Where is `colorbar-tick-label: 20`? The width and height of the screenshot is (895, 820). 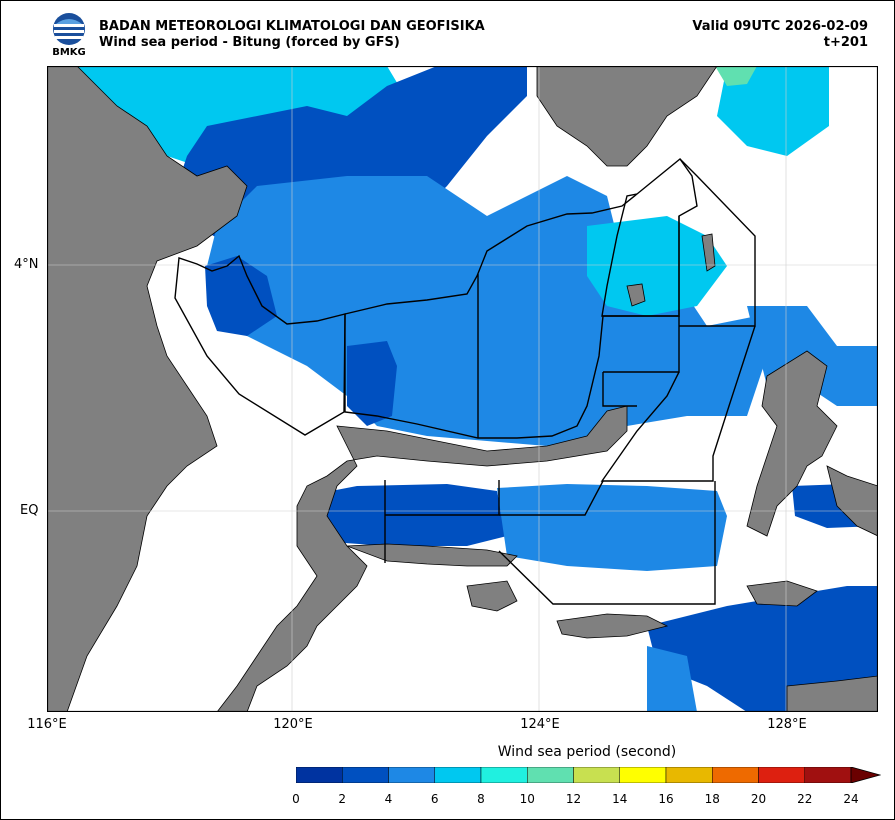 colorbar-tick-label: 20 is located at coordinates (758, 799).